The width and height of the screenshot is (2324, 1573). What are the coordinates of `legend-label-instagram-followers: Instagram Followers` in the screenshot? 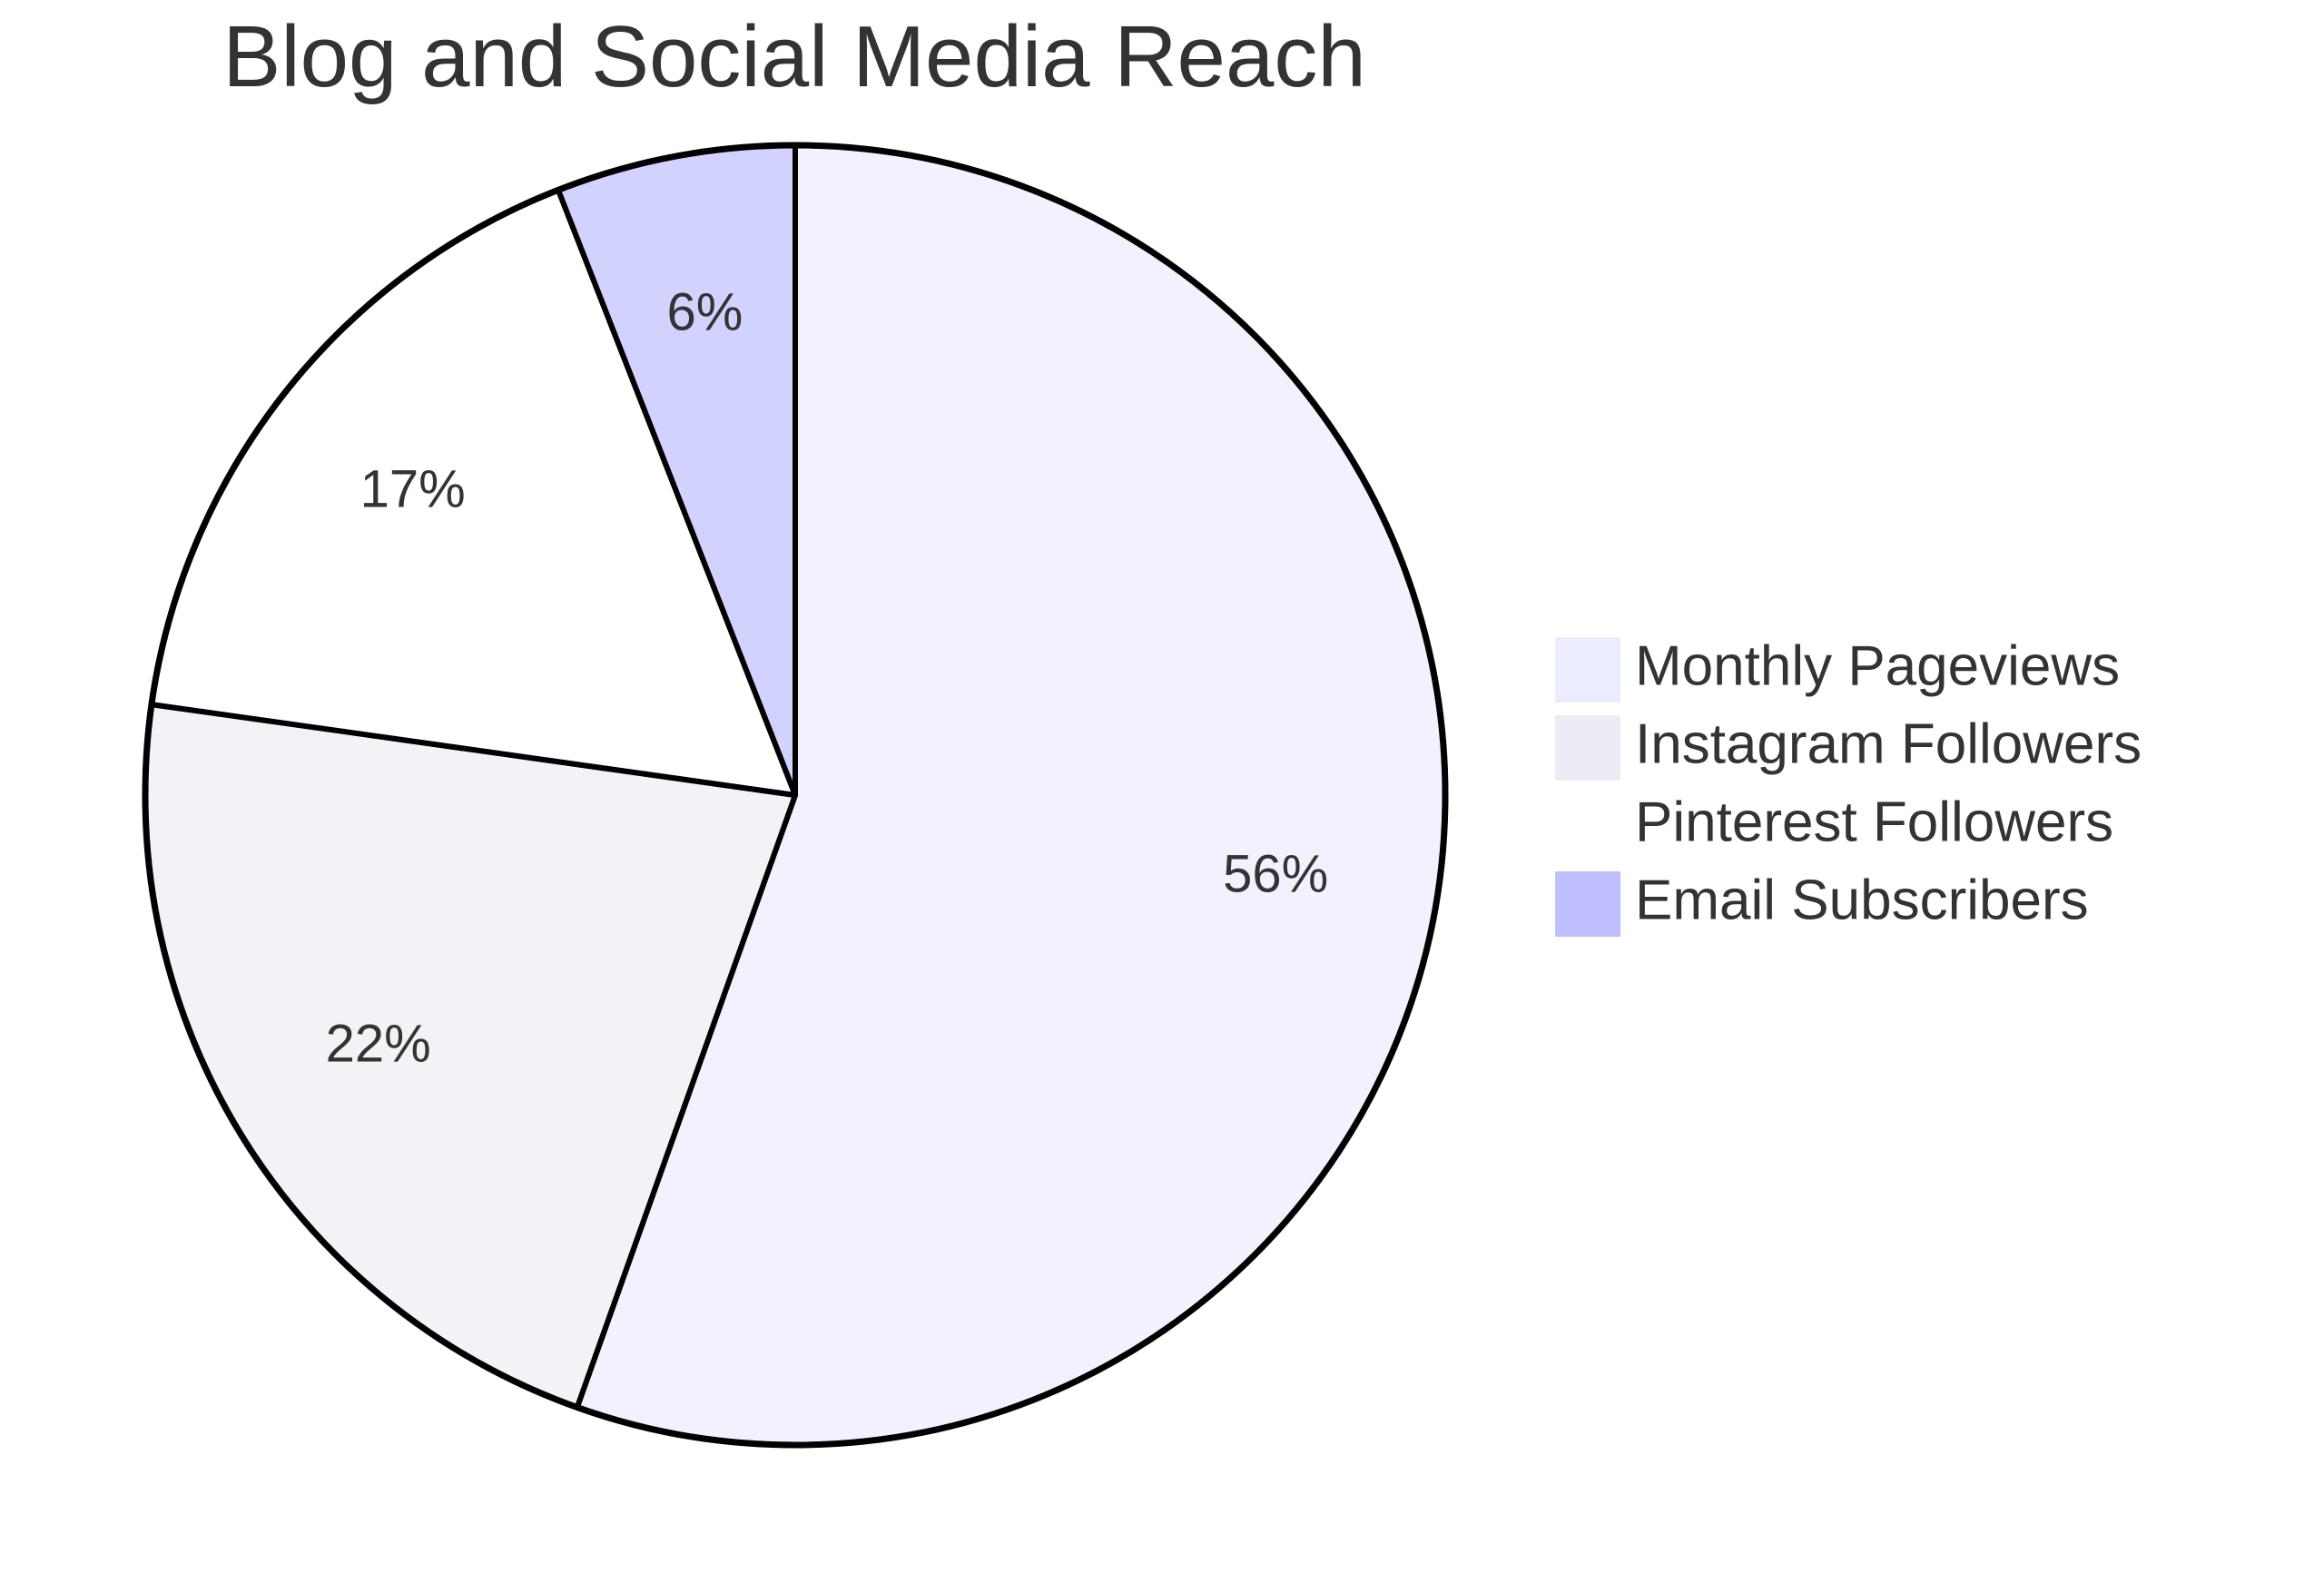 It's located at (1888, 744).